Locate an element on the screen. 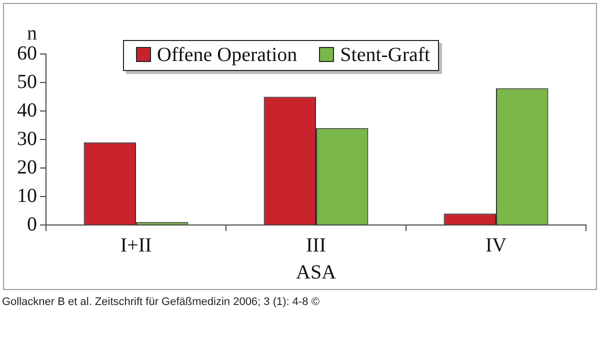 The image size is (600, 354). x-tick-label: IV is located at coordinates (496, 245).